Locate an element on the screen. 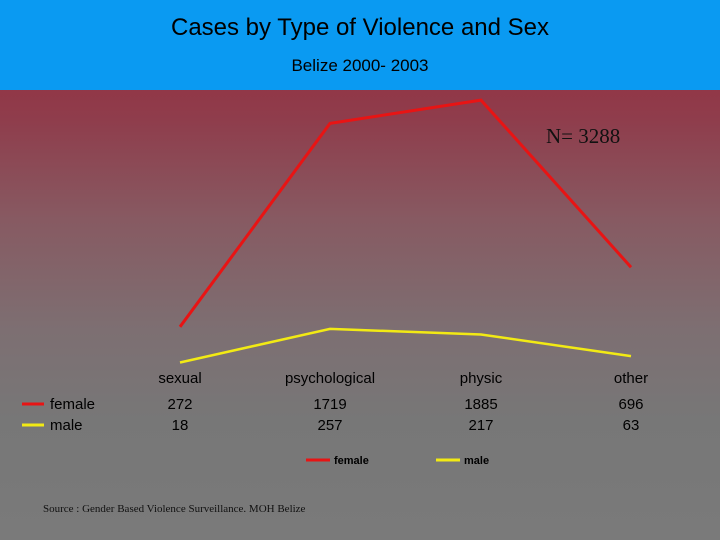  category-label-other: other is located at coordinates (631, 378).